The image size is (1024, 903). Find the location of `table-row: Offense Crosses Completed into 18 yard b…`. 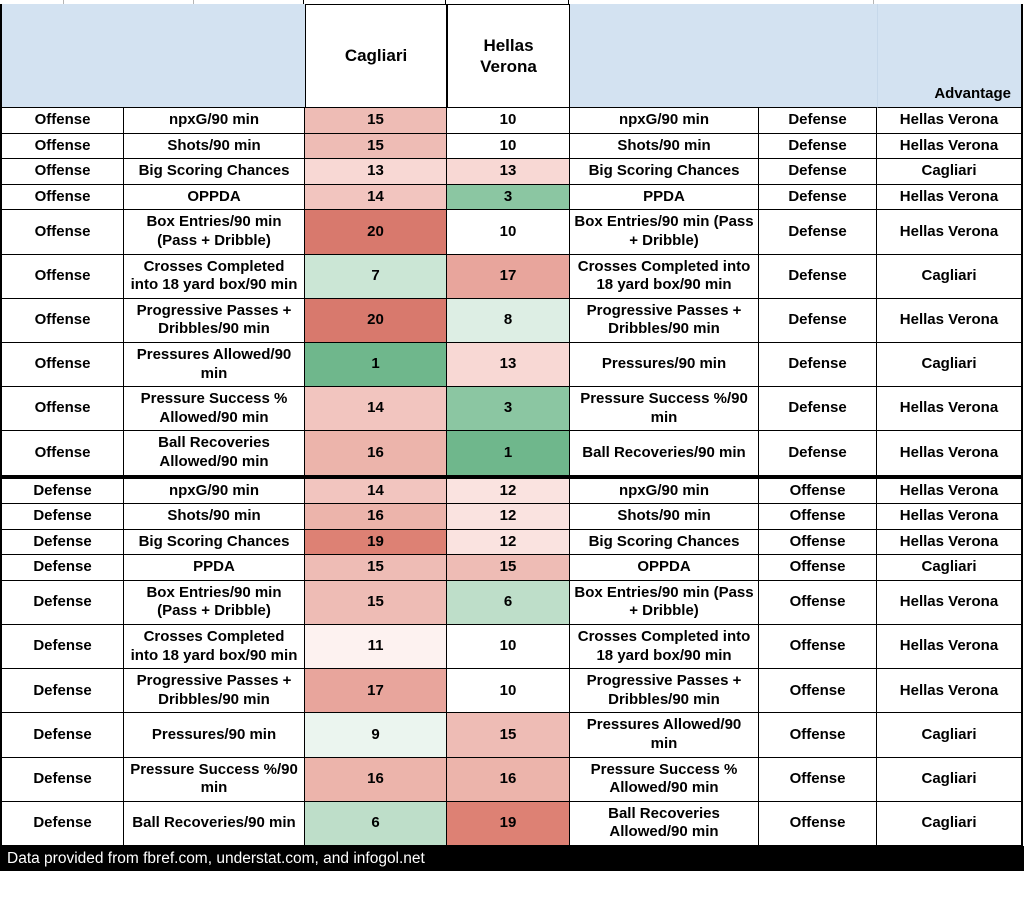

table-row: Offense Crosses Completed into 18 yard b… is located at coordinates (513, 276).